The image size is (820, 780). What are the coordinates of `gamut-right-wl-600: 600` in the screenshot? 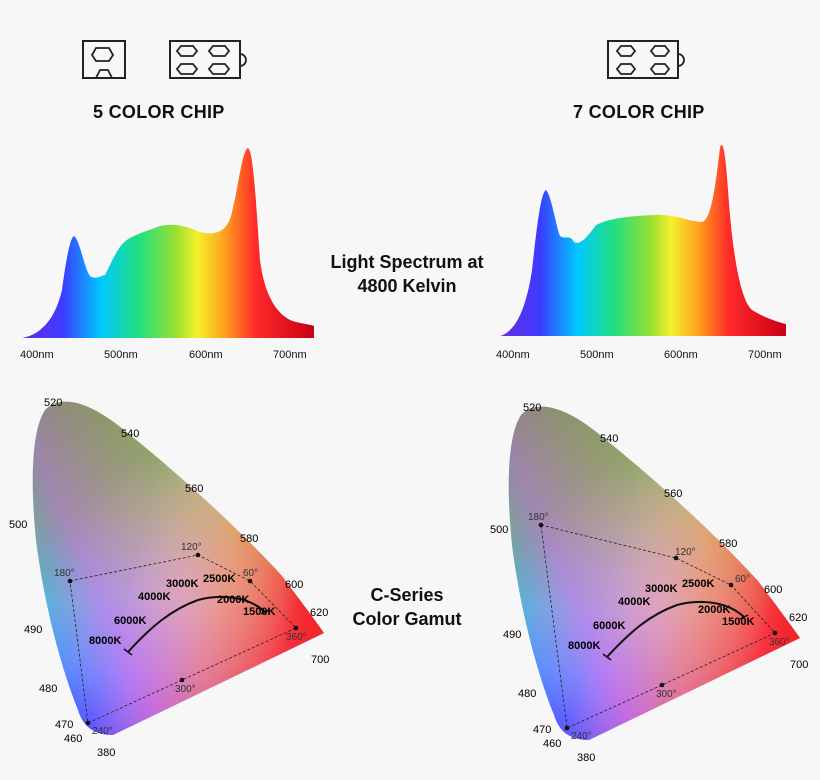 It's located at (773, 590).